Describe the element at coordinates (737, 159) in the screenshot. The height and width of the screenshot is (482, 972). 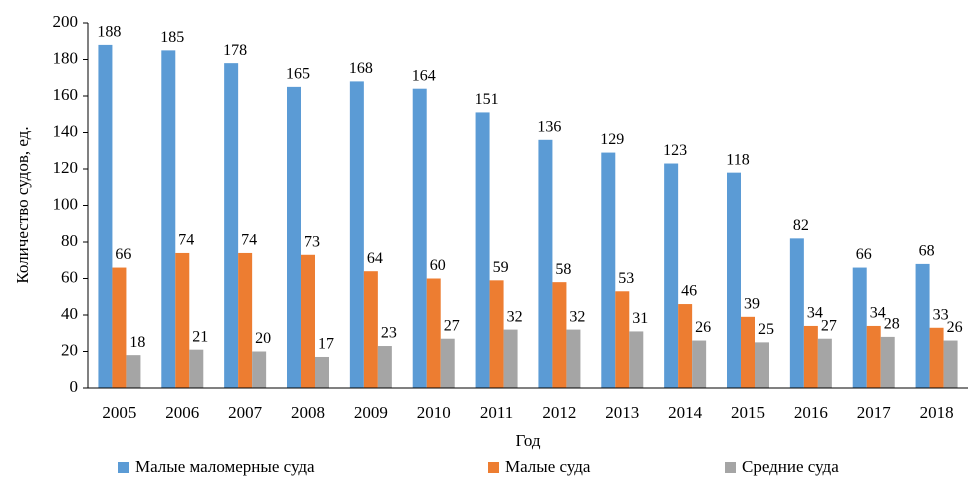
I see `data-label: 118` at that location.